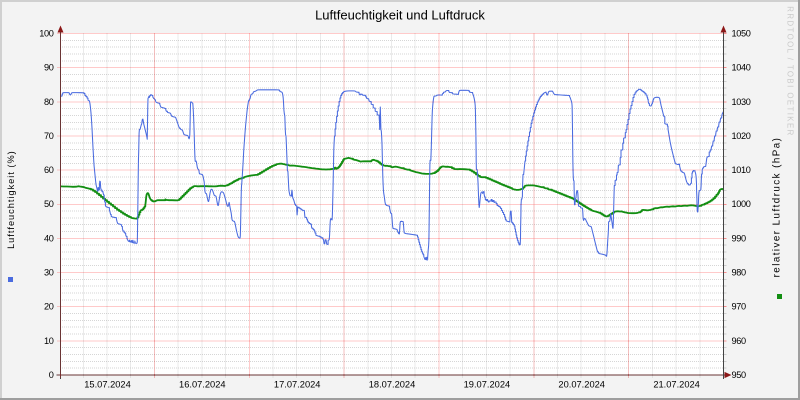 The height and width of the screenshot is (400, 800). Describe the element at coordinates (392, 384) in the screenshot. I see `svg-text: 18.07.2024` at that location.